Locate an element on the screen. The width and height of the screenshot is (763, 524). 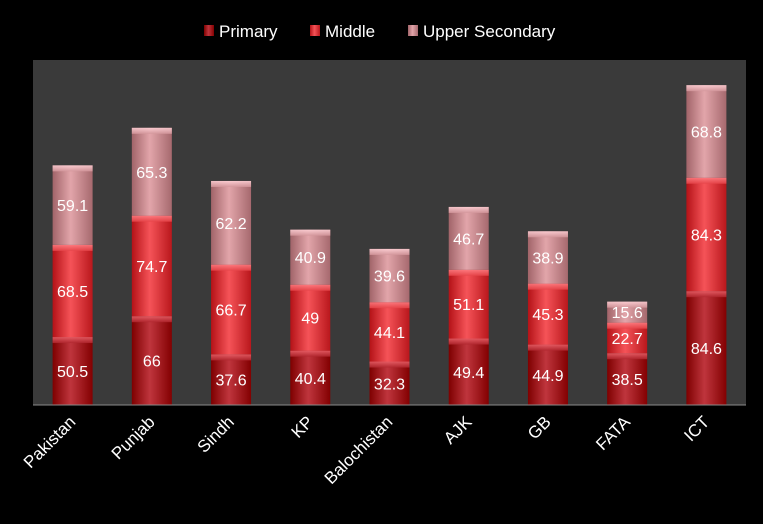
data-label: 50.5 is located at coordinates (72, 372).